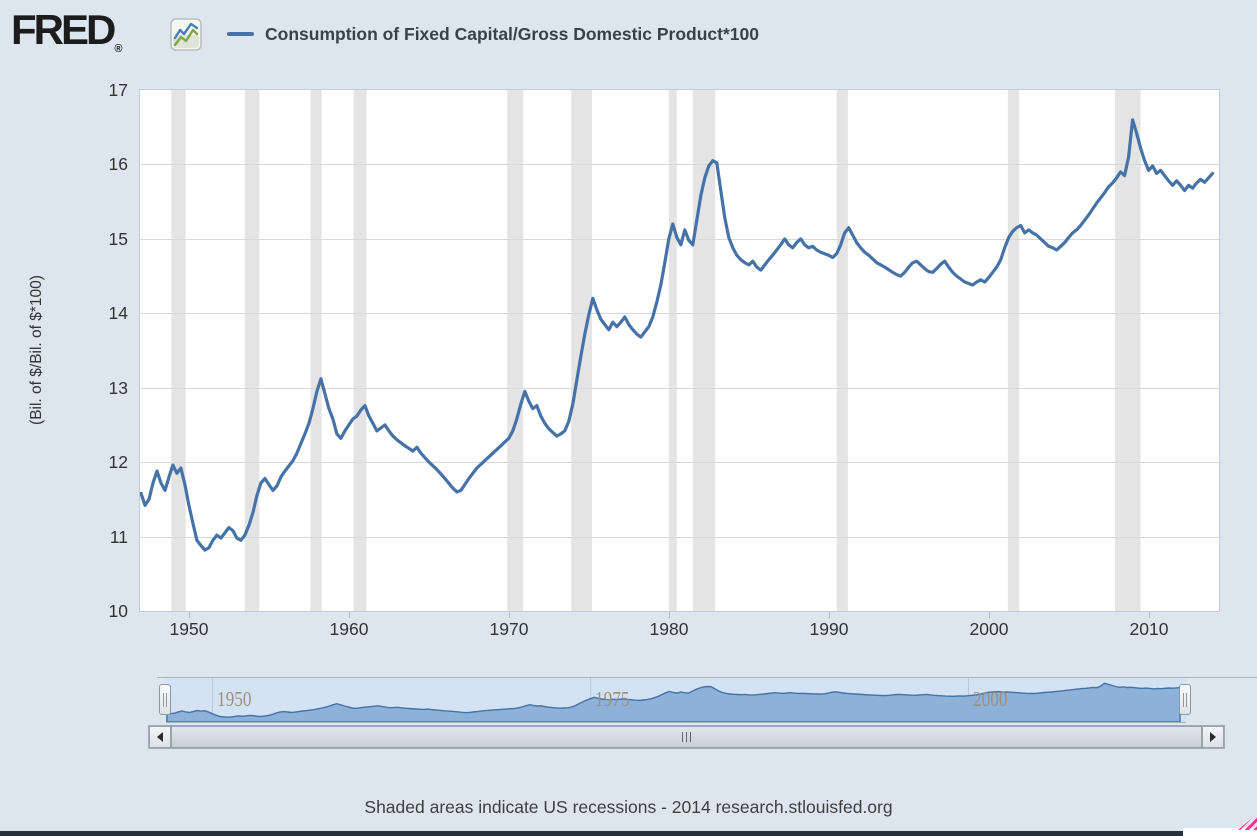  What do you see at coordinates (63, 29) in the screenshot?
I see `fred-logo-text: FRED` at bounding box center [63, 29].